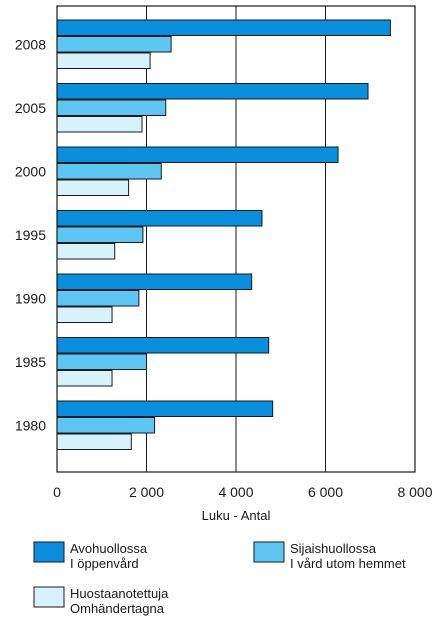 This screenshot has height=625, width=441. I want to click on category-label-1990: 1990, so click(30, 298).